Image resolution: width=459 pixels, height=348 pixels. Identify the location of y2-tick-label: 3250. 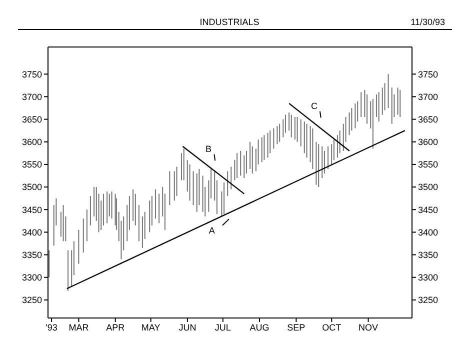
(428, 300).